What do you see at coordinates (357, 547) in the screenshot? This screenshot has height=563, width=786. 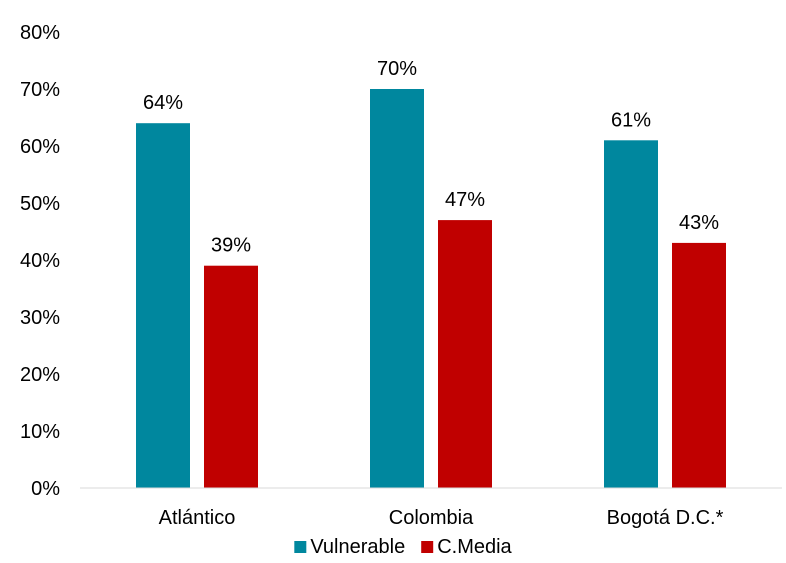 I see `legend-label: Vulnerable` at bounding box center [357, 547].